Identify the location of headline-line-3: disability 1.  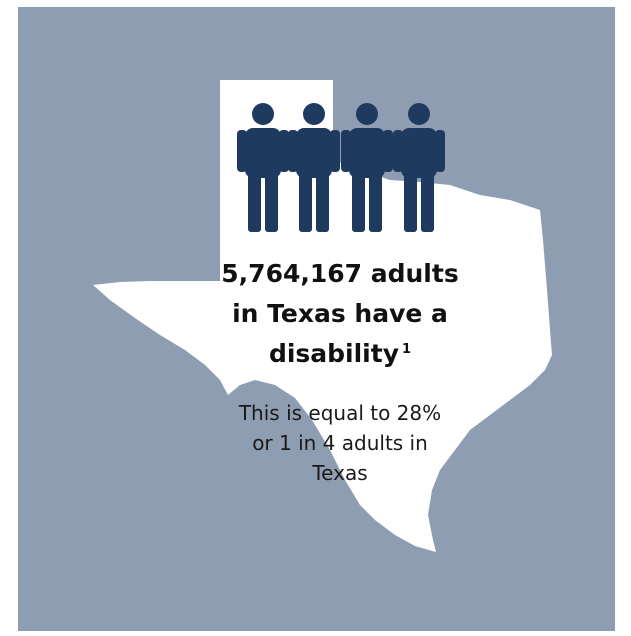
(340, 354).